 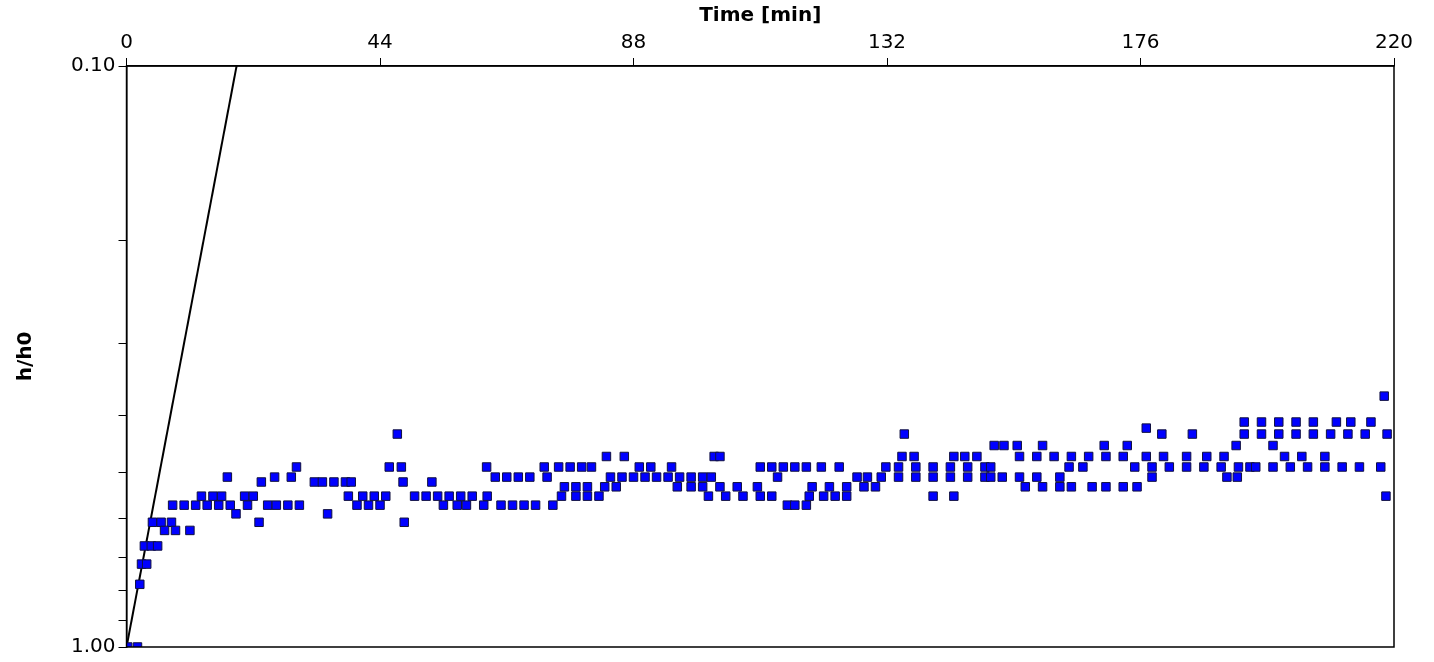 What do you see at coordinates (380, 41) in the screenshot?
I see `x-tick-label: 44` at bounding box center [380, 41].